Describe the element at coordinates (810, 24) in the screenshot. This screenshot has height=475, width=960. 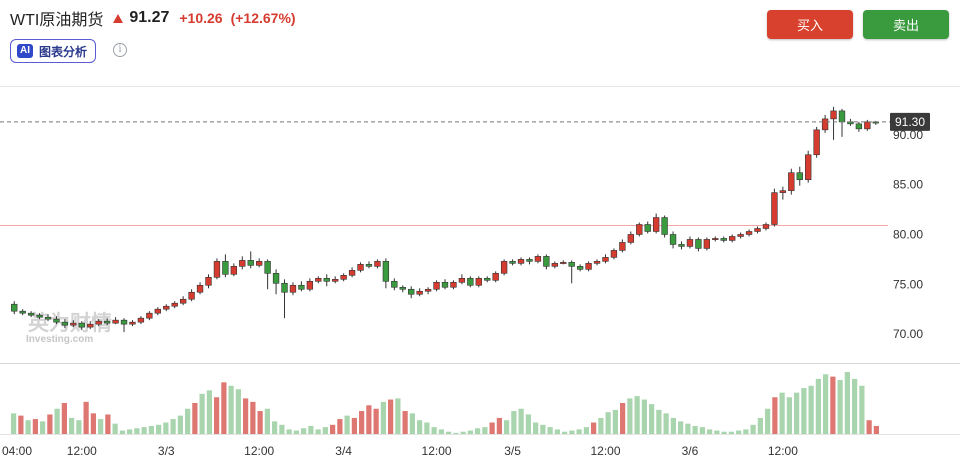
I see `buy-button: 买入` at that location.